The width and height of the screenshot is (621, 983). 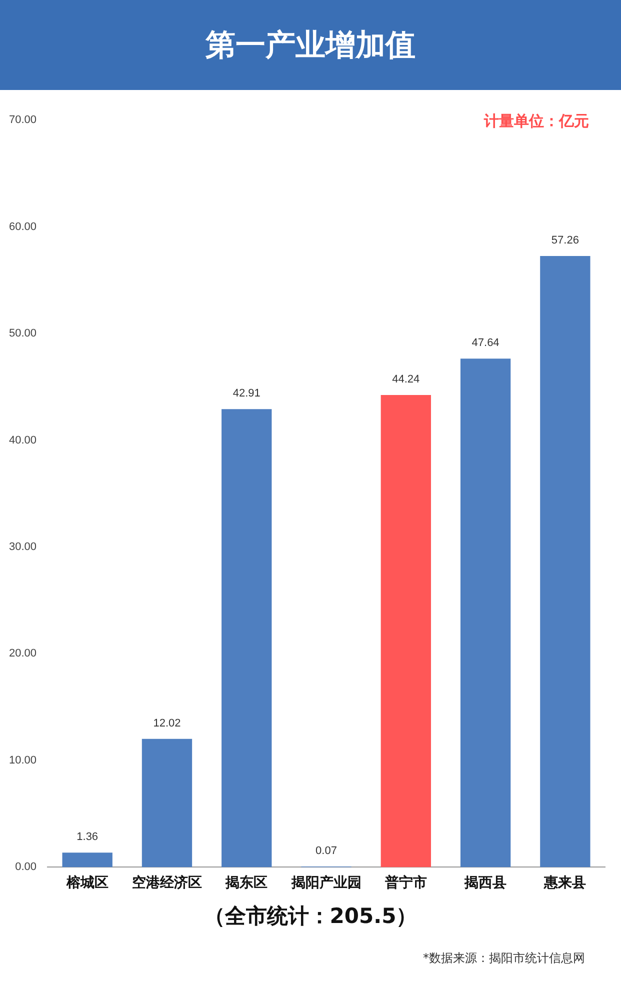 What do you see at coordinates (486, 343) in the screenshot?
I see `data-label: 47.64` at bounding box center [486, 343].